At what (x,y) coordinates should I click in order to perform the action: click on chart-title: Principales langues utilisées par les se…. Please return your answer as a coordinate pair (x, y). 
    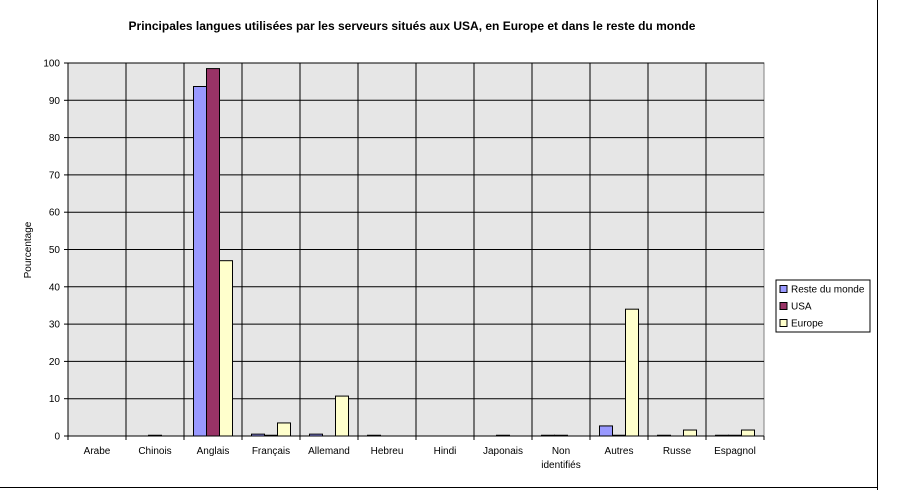
    Looking at the image, I should click on (412, 26).